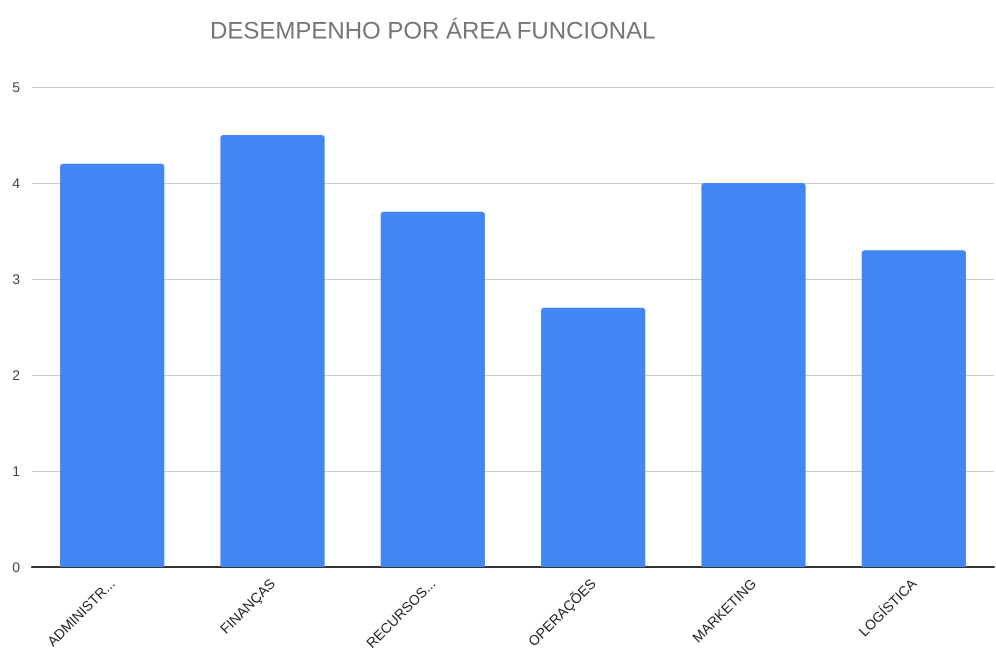 The width and height of the screenshot is (996, 669). I want to click on y-tick-label: 4, so click(16, 183).